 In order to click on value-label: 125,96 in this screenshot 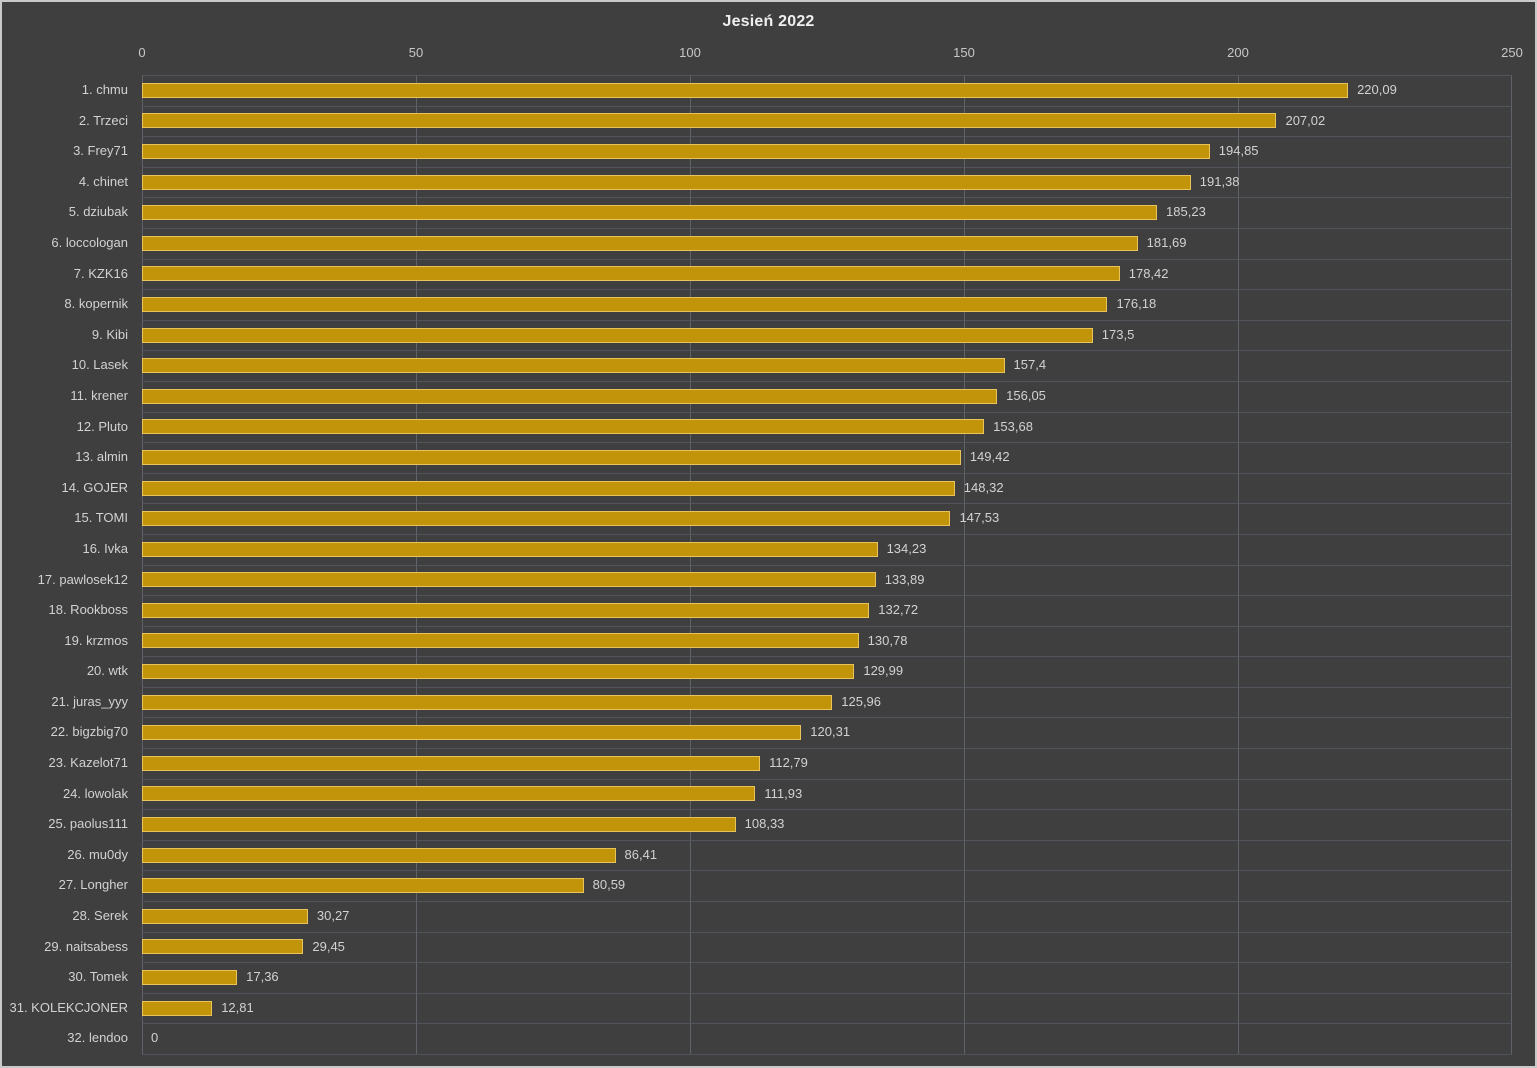, I will do `click(861, 701)`.